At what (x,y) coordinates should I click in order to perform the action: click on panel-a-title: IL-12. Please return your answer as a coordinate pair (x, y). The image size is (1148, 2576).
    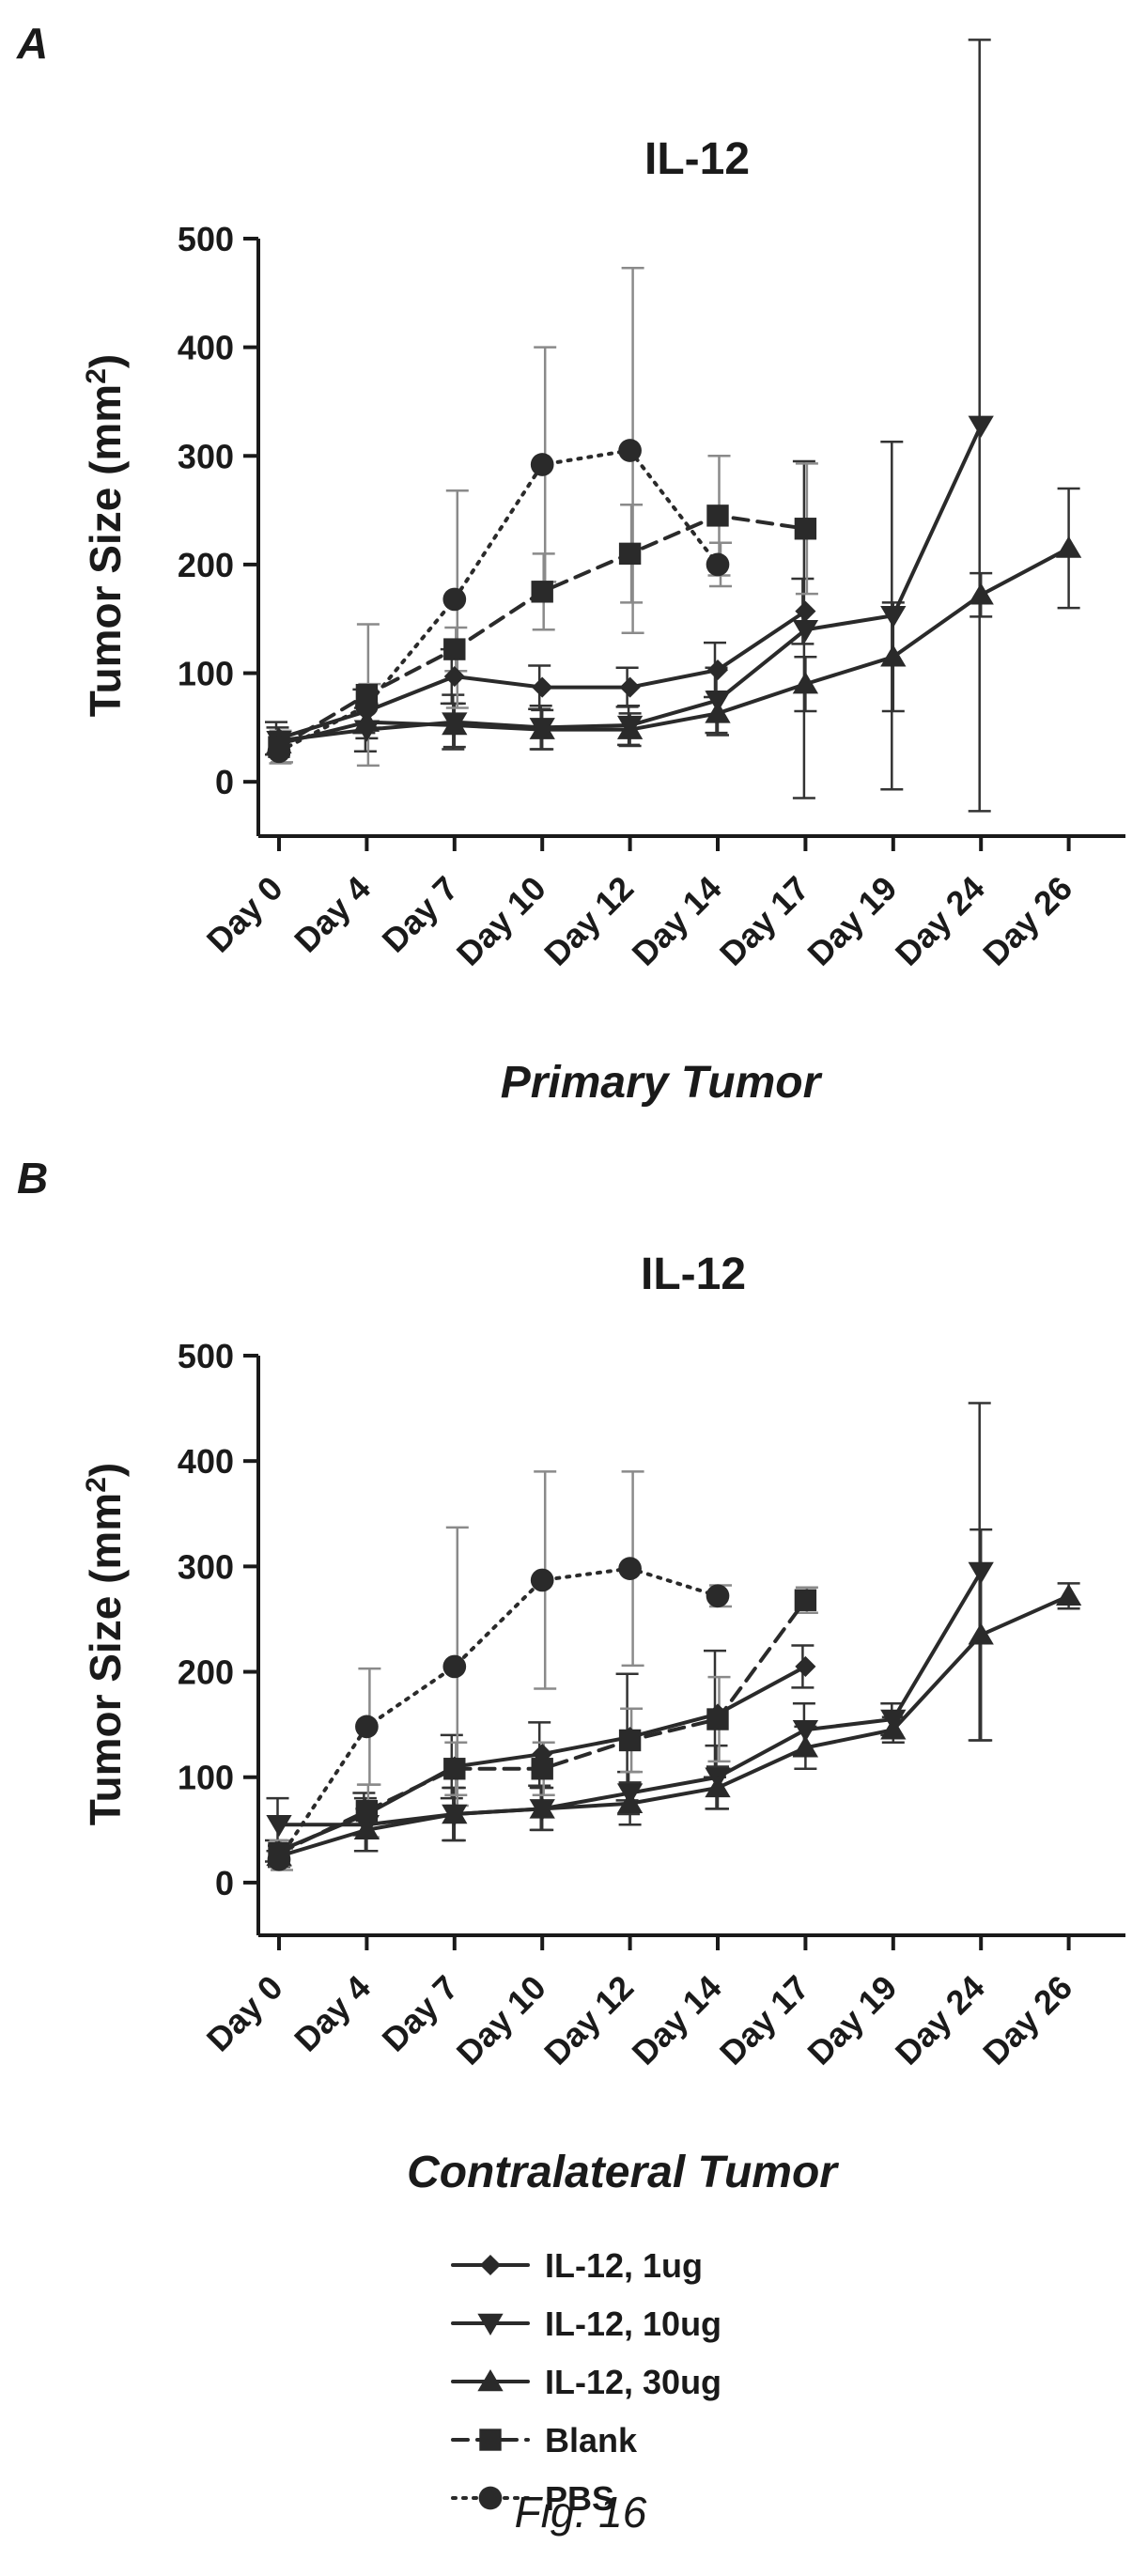
    Looking at the image, I should click on (697, 159).